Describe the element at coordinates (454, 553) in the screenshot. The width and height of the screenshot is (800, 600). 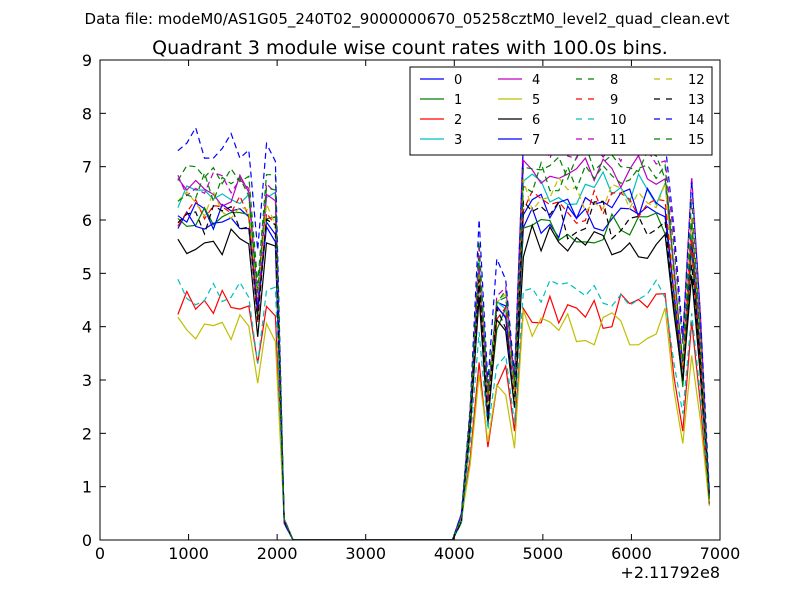
I see `x-tick-label-4000: 4000` at that location.